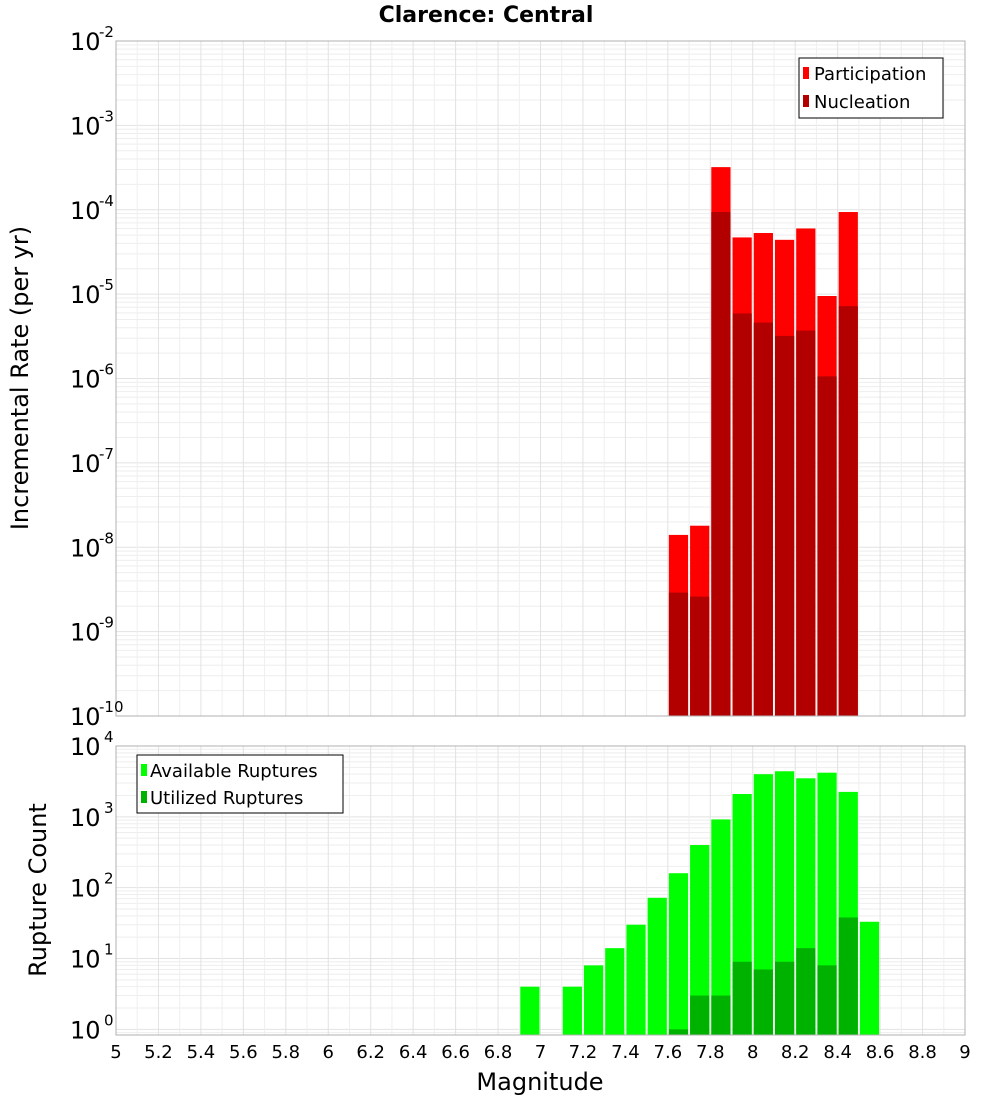 Image resolution: width=1000 pixels, height=1100 pixels. Describe the element at coordinates (144, 770) in the screenshot. I see `legend-swatch-available` at that location.